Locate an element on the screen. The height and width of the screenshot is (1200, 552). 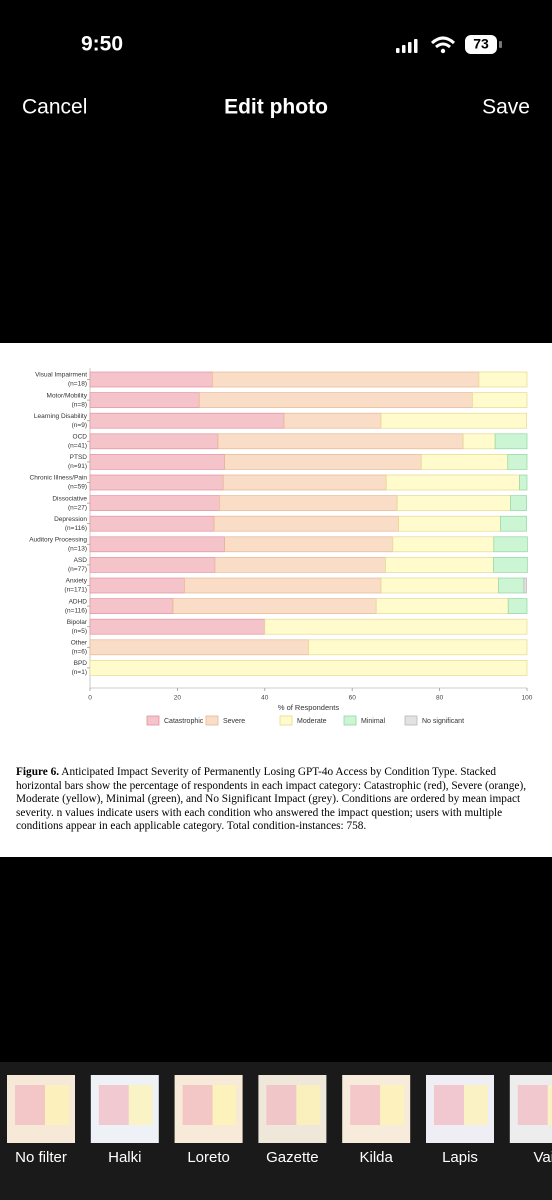
filter-option: Vai is located at coordinates (530, 1120).